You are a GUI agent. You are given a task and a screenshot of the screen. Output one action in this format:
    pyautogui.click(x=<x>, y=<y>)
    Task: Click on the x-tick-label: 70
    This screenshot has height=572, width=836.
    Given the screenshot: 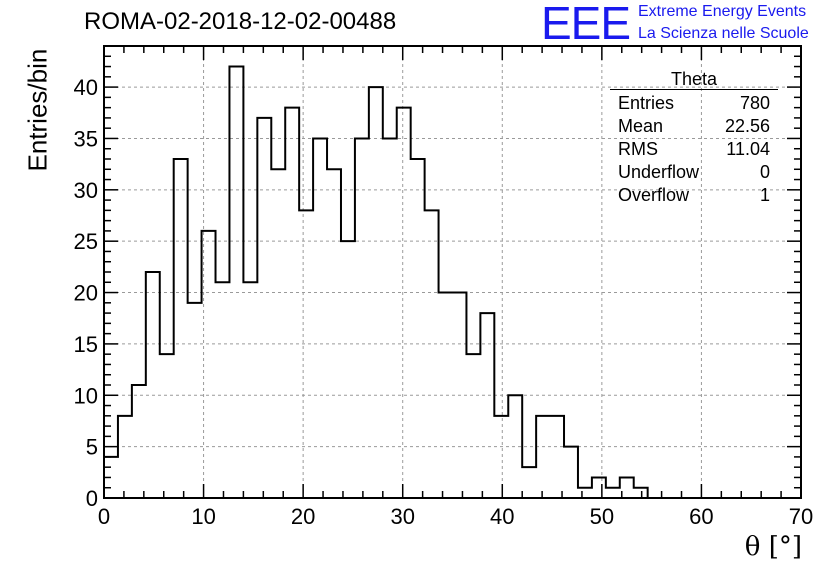 What is the action you would take?
    pyautogui.click(x=801, y=516)
    